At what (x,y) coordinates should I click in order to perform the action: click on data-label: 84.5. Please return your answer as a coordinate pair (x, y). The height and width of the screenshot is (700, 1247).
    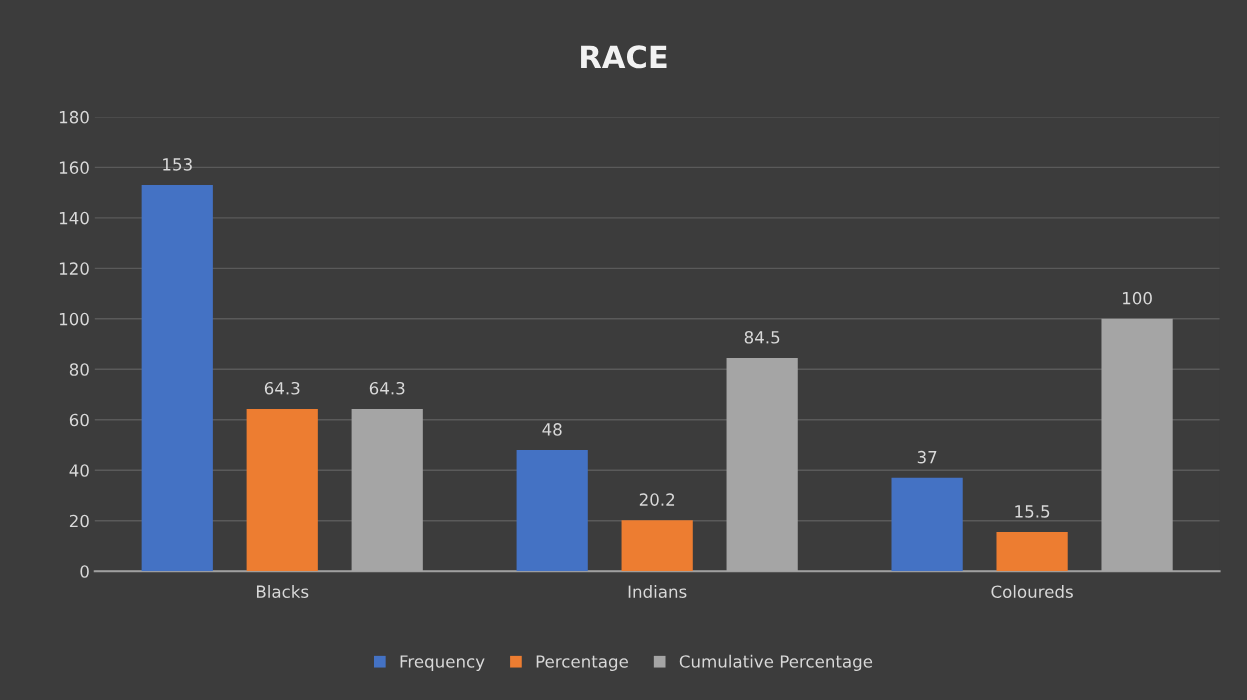
    Looking at the image, I should click on (762, 337).